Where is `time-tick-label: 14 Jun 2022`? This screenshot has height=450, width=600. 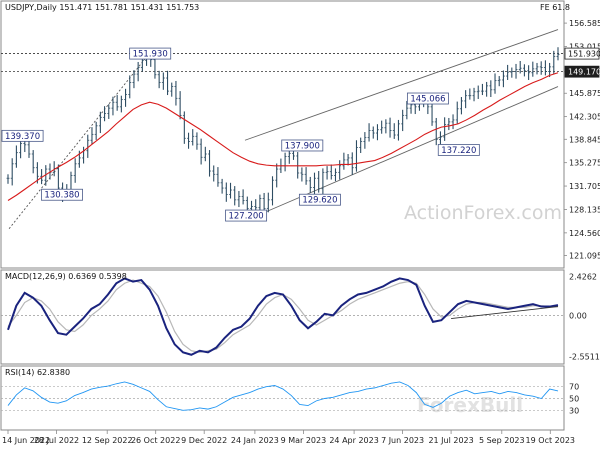
time-tick-label: 14 Jun 2022 is located at coordinates (26, 440).